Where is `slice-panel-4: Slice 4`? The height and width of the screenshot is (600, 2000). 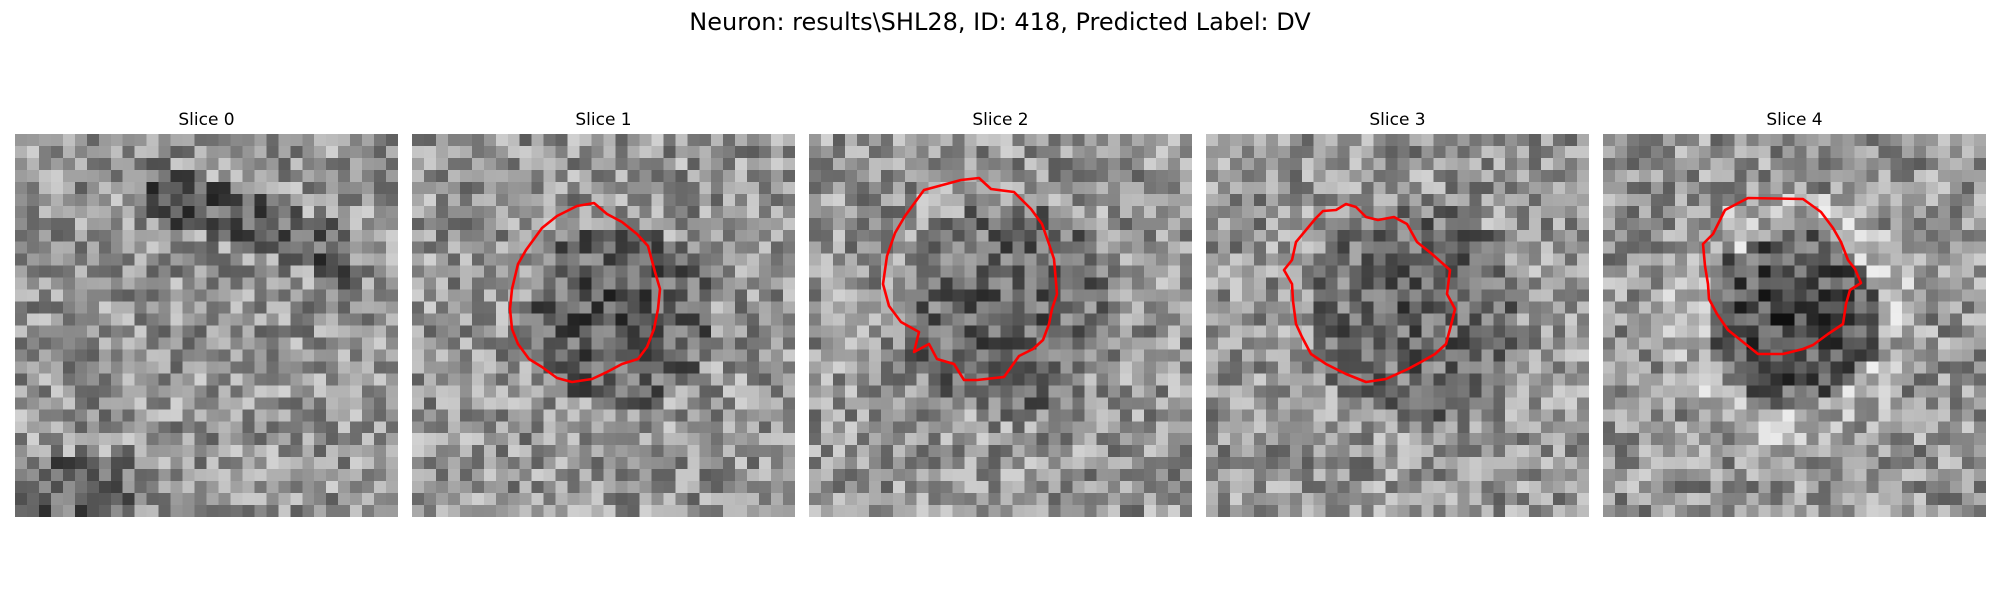 slice-panel-4: Slice 4 is located at coordinates (1794, 314).